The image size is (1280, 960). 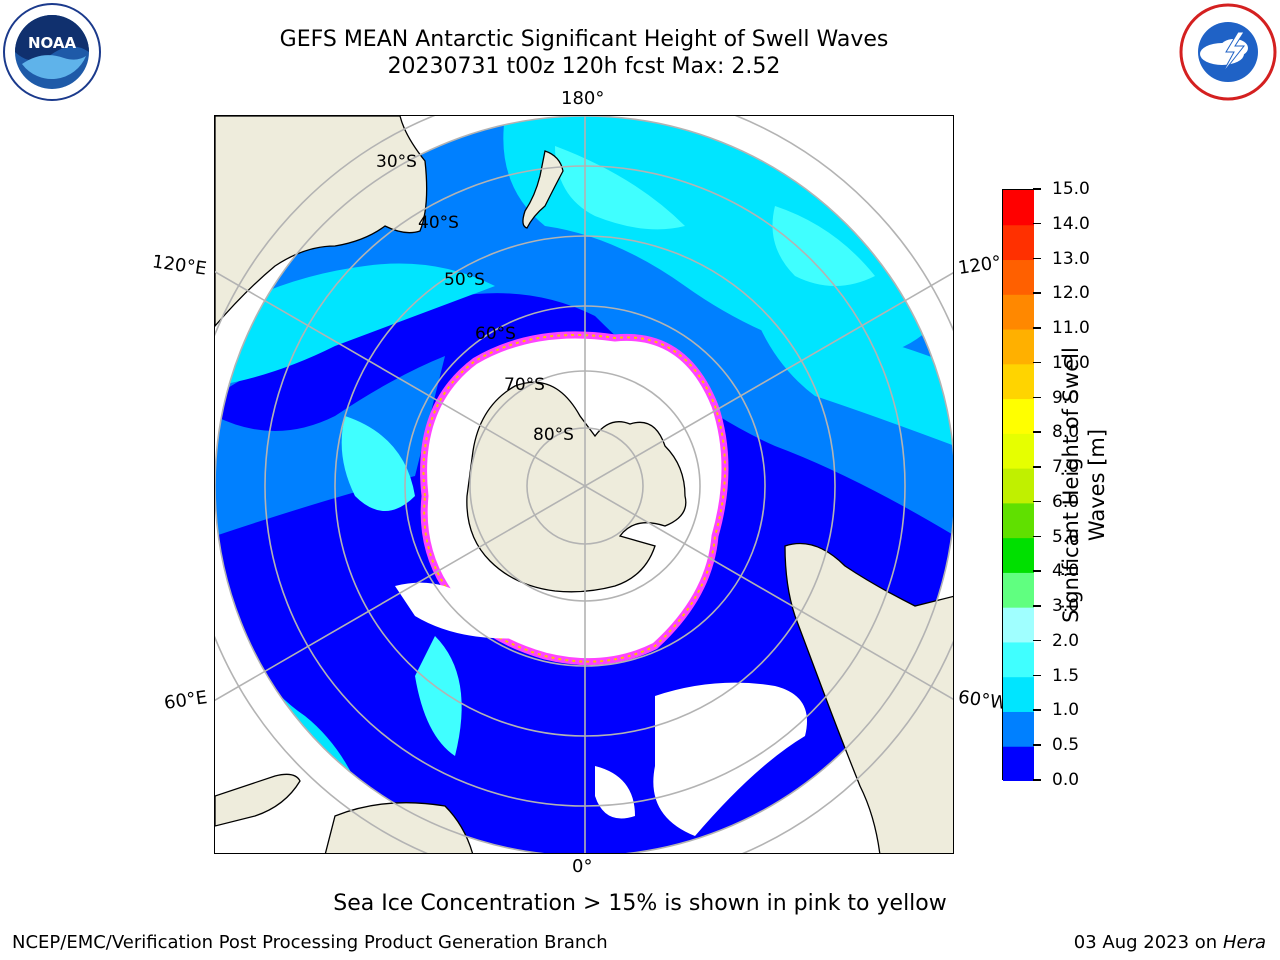 What do you see at coordinates (1066, 606) in the screenshot?
I see `colorbar-tick-label: 3.0` at bounding box center [1066, 606].